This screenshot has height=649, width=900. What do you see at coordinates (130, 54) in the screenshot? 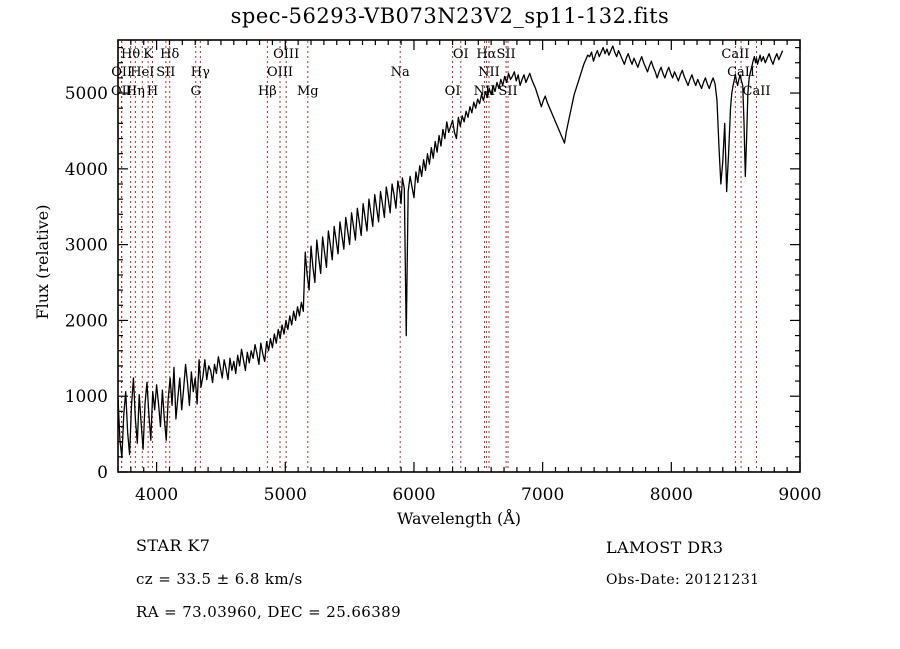
I see `svg-text: Hθ` at bounding box center [130, 54].